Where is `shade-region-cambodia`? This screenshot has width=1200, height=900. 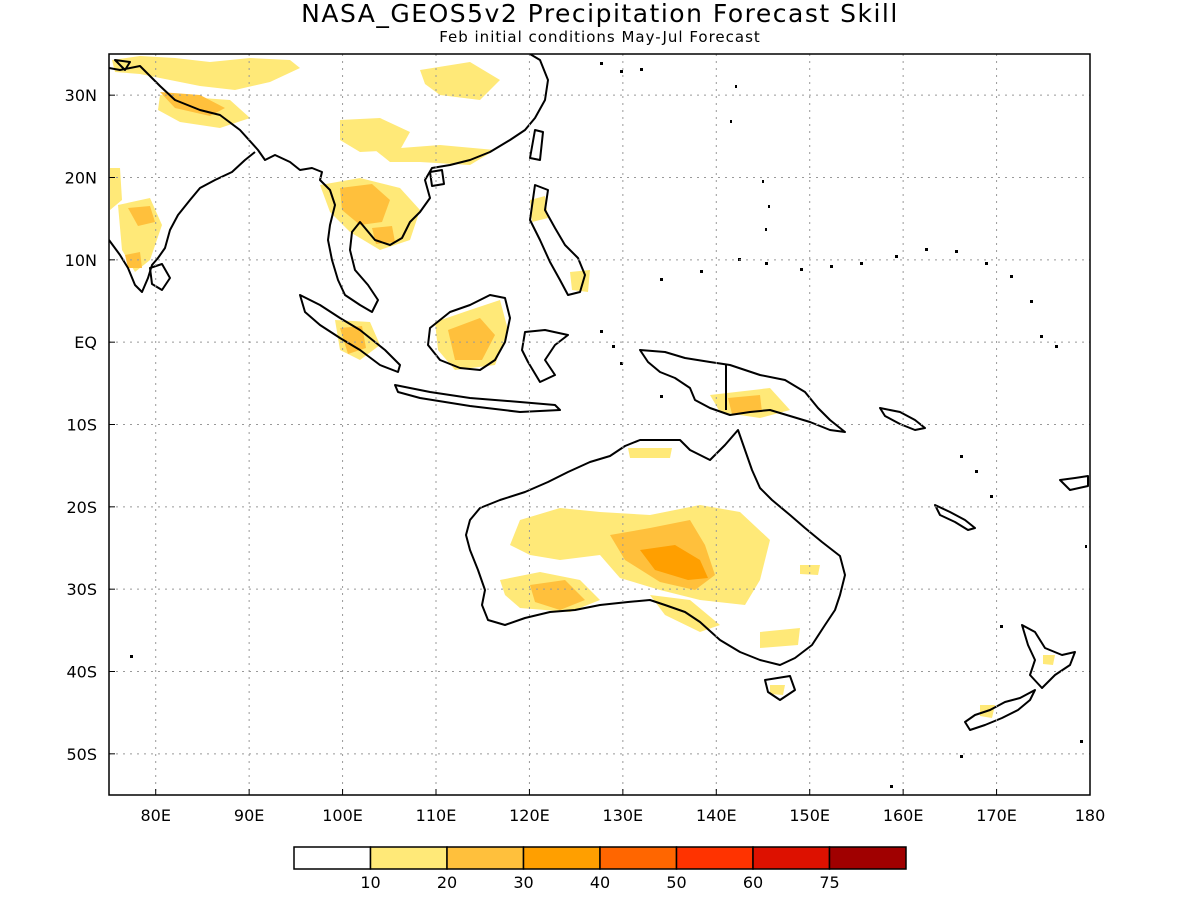
shade-region-cambodia is located at coordinates (383, 235).